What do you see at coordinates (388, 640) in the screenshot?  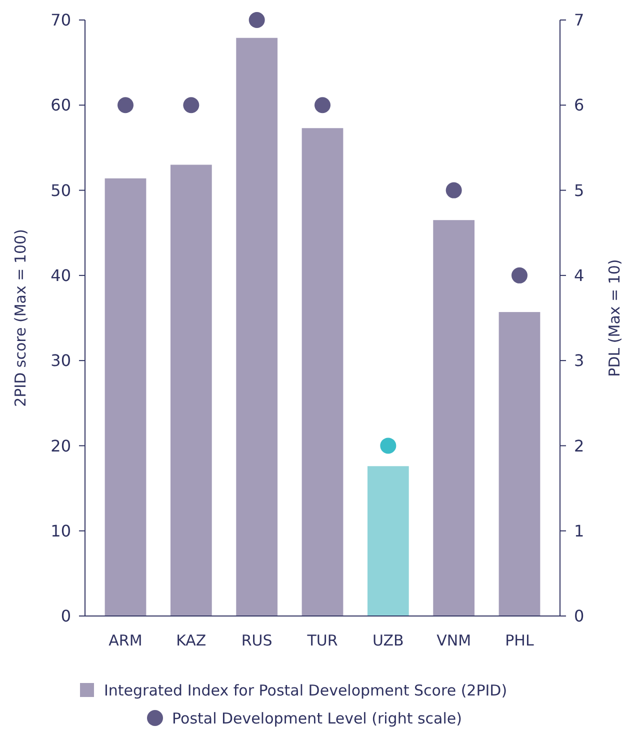 I see `x-tick-label: UZB` at bounding box center [388, 640].